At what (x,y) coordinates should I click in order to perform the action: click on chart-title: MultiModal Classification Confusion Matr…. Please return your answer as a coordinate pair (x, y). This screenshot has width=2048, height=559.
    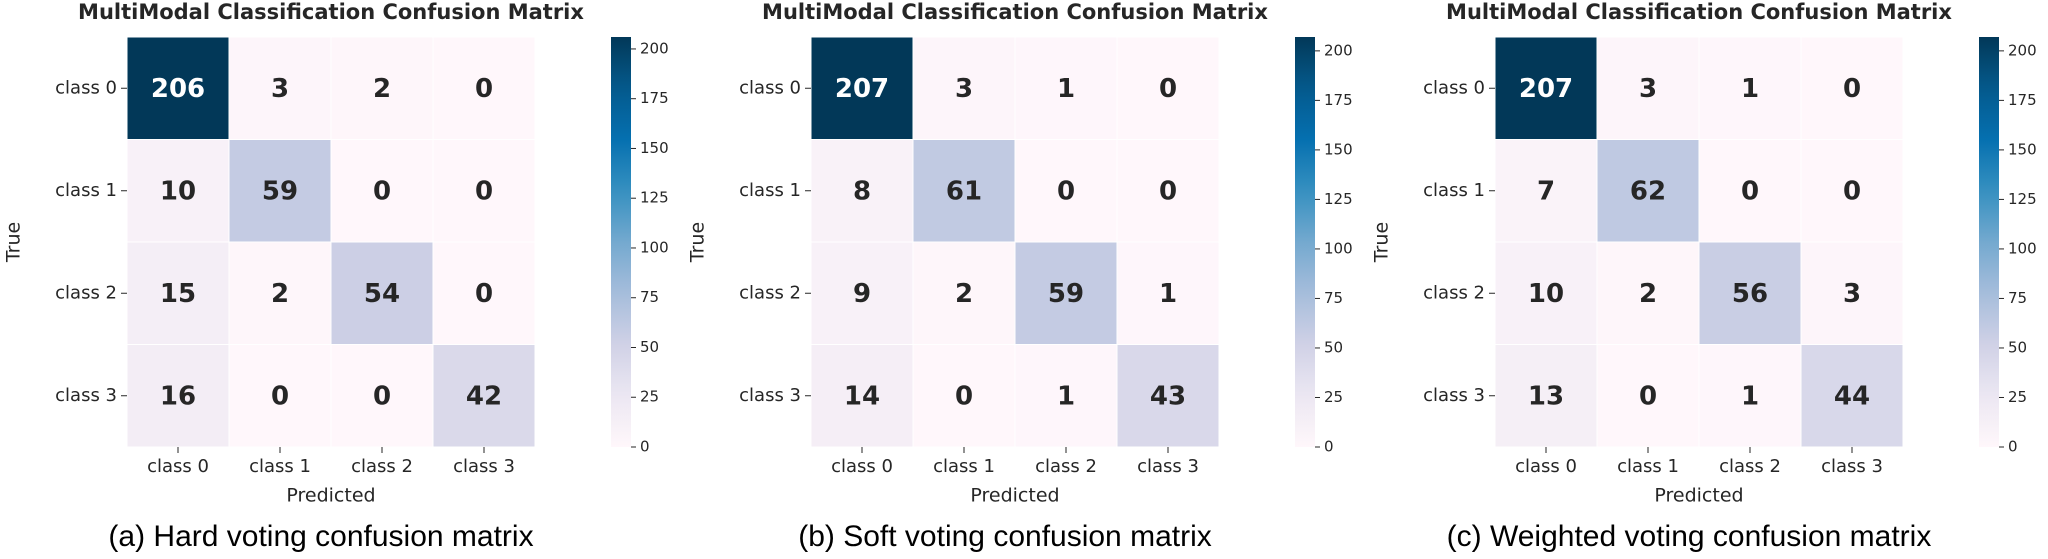
    Looking at the image, I should click on (331, 12).